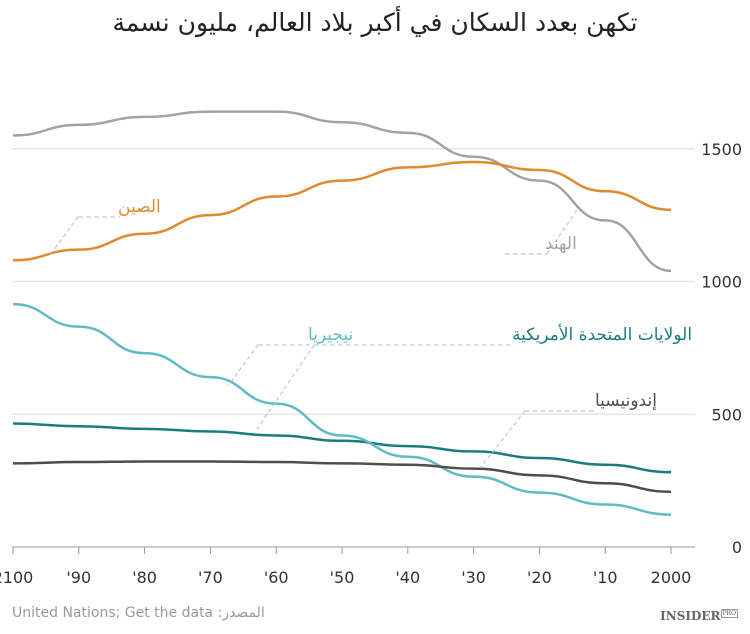  What do you see at coordinates (78, 577) in the screenshot?
I see `x-tick-label: '90` at bounding box center [78, 577].